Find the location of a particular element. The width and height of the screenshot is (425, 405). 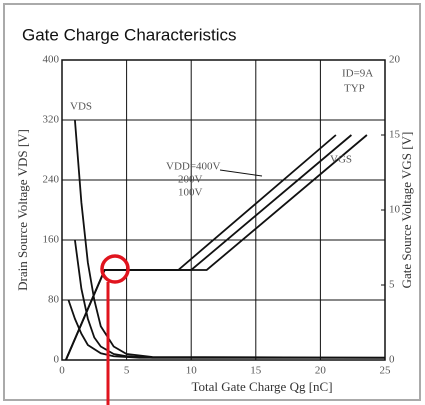

curve-label: 100V is located at coordinates (190, 193).